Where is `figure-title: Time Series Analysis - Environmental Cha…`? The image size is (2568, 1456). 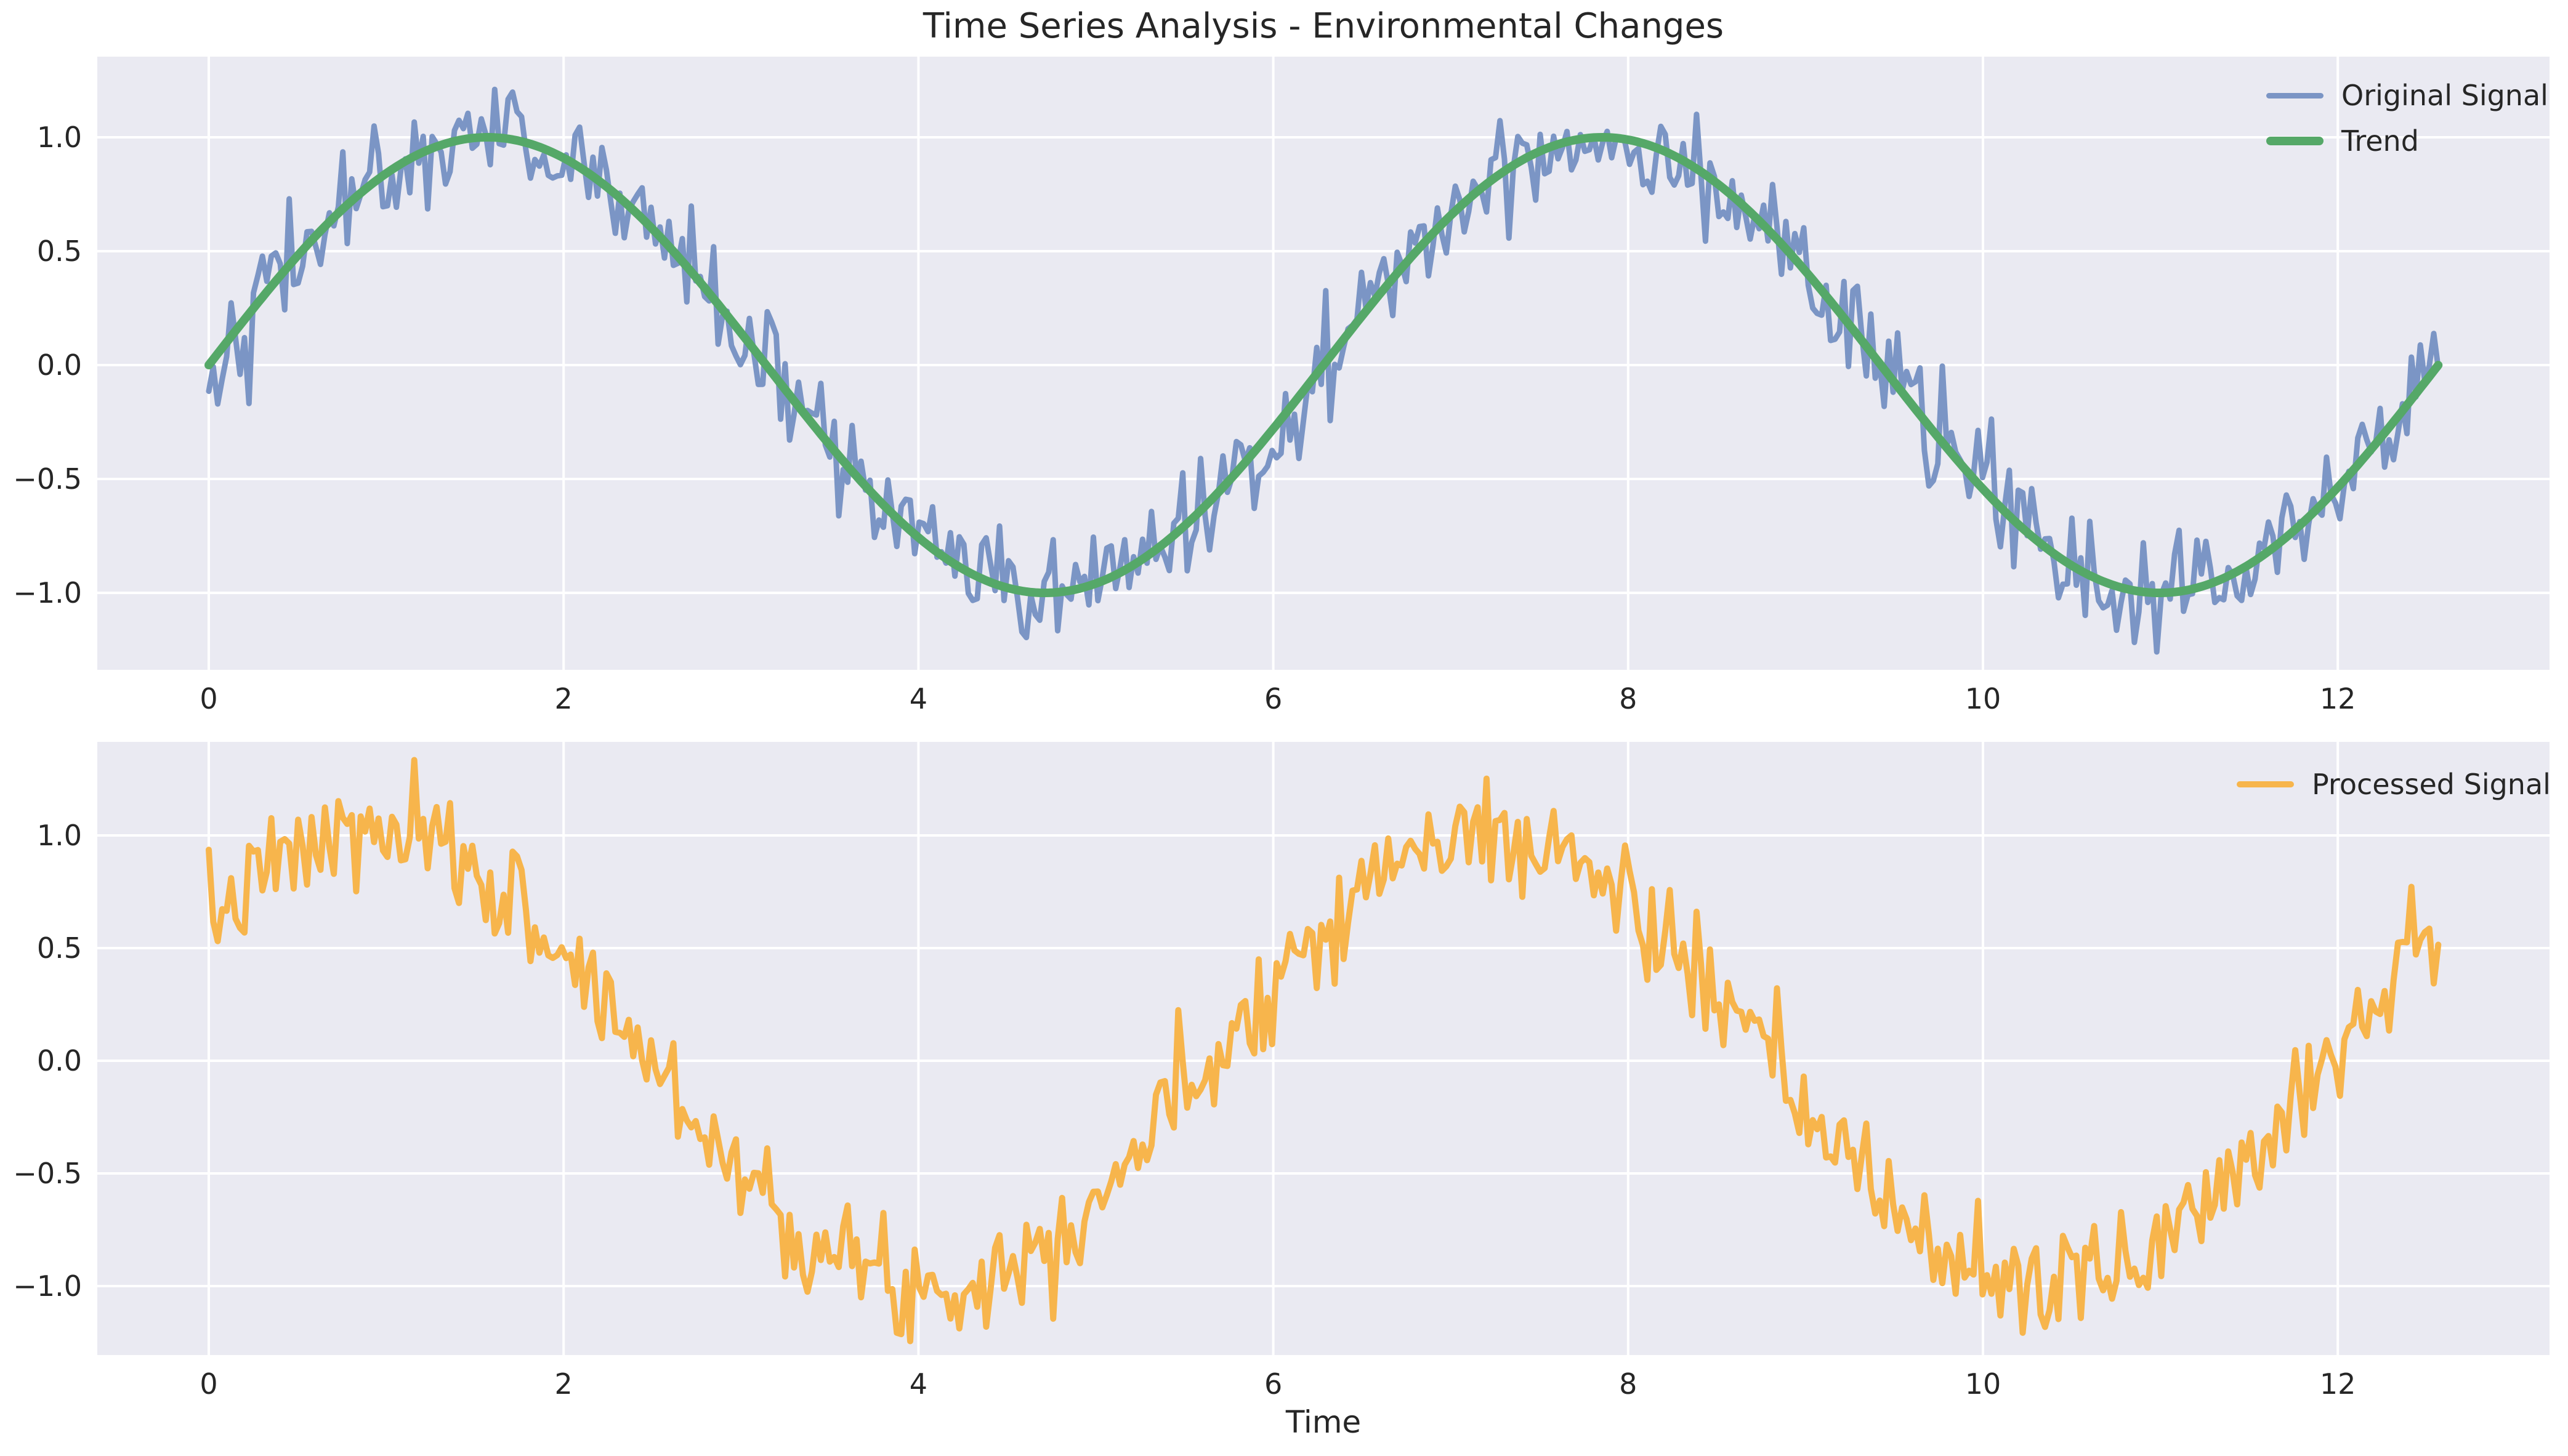
figure-title: Time Series Analysis - Environmental Cha… is located at coordinates (1323, 26).